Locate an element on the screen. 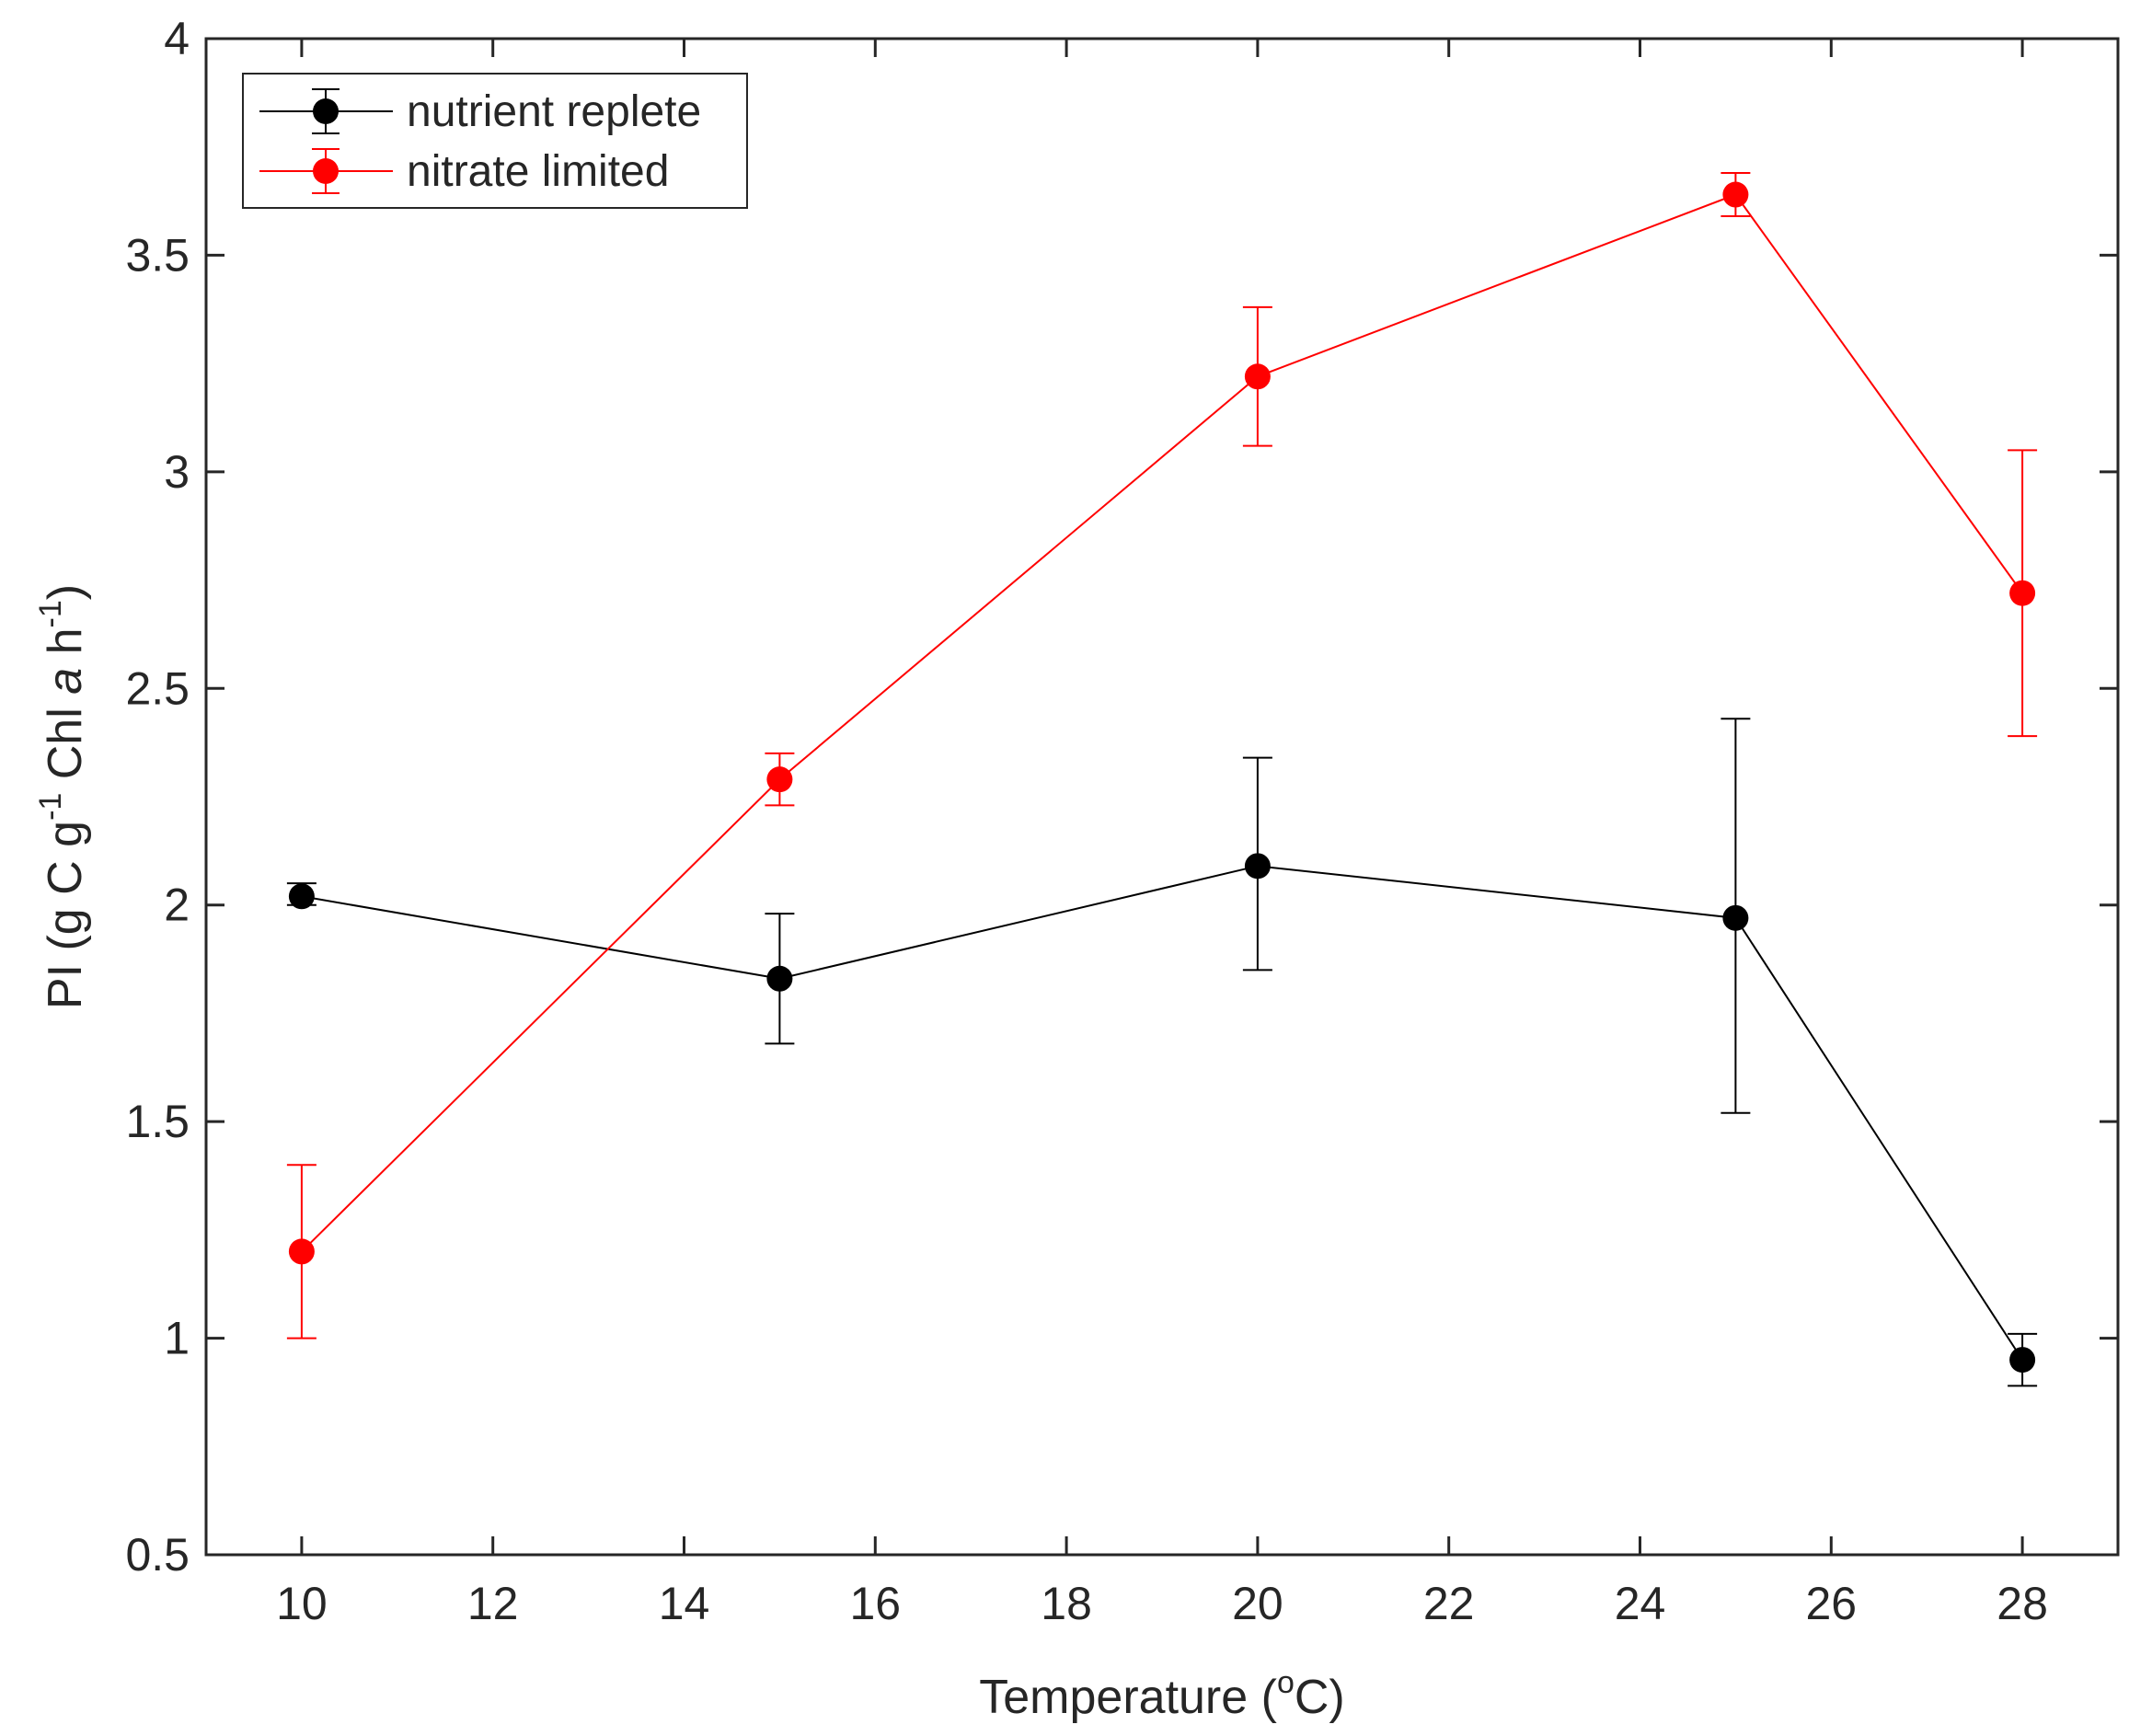 This screenshot has width=2152, height=1736. legend-item-nutrient-replete: nutrient replete is located at coordinates (480, 111).